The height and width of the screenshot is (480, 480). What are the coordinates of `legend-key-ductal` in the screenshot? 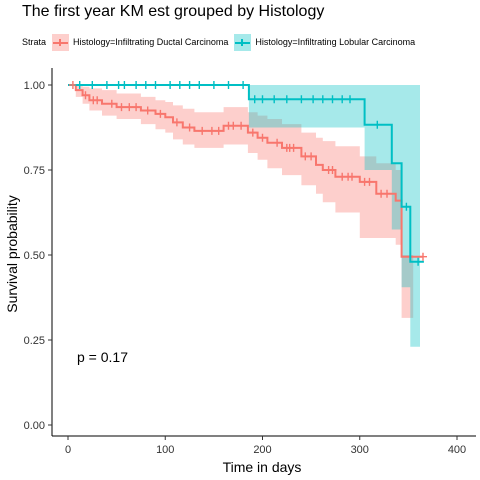 It's located at (61, 42).